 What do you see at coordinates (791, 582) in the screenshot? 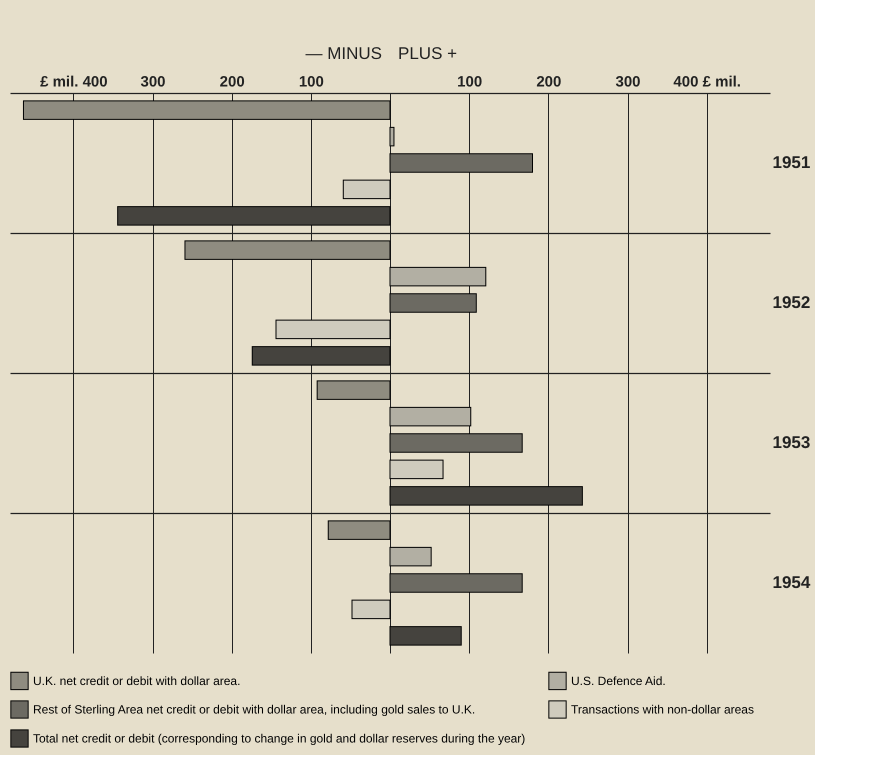
I see `y-tick-label: 1954` at bounding box center [791, 582].